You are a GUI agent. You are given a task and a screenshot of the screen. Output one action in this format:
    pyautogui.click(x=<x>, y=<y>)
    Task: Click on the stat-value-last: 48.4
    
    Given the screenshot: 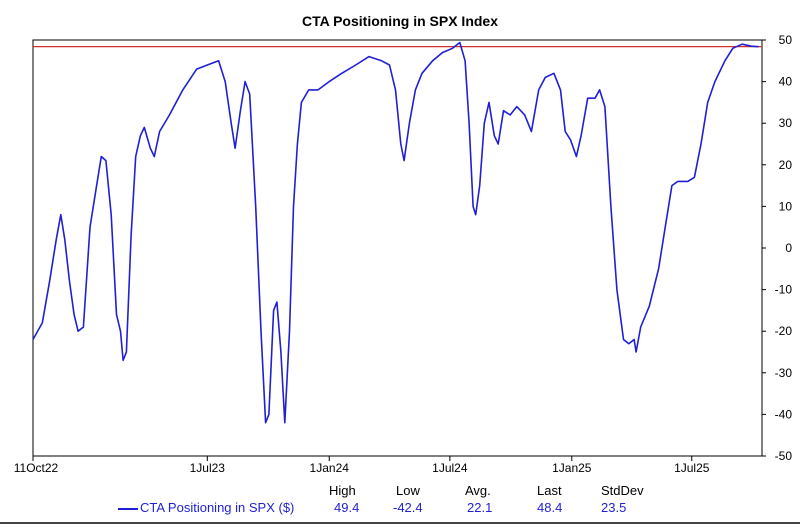 What is the action you would take?
    pyautogui.click(x=550, y=507)
    